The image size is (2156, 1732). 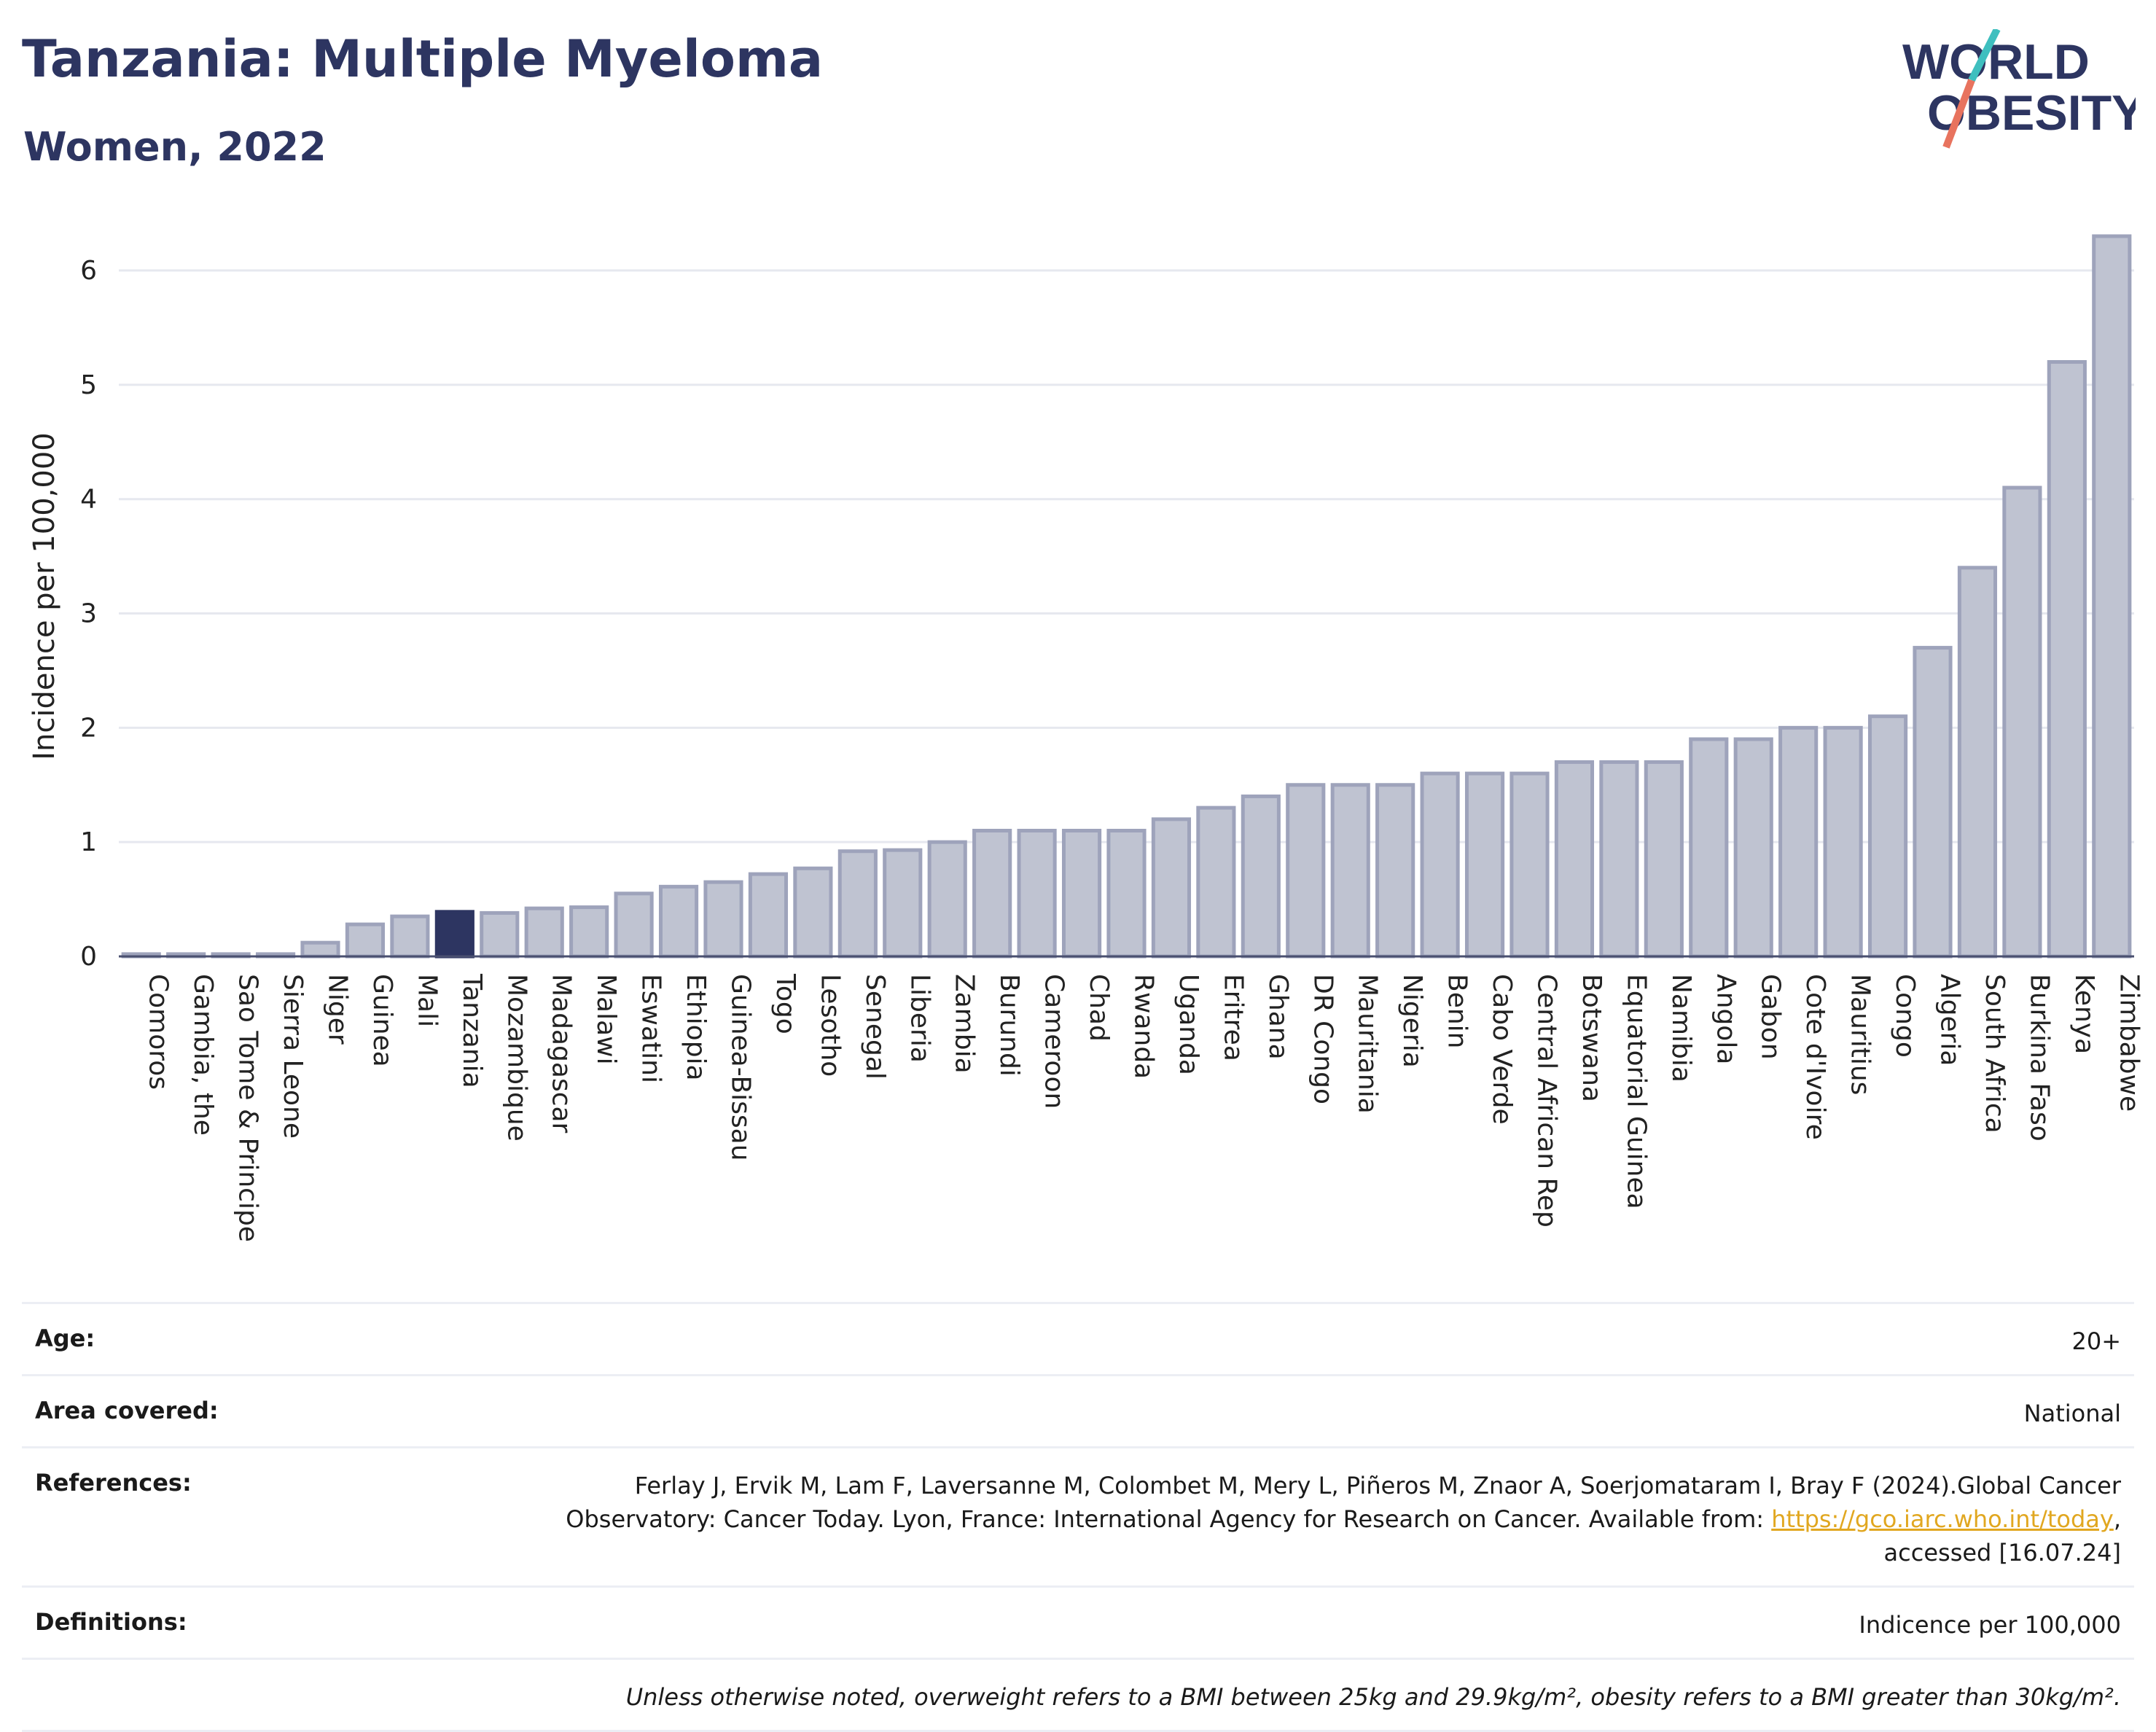 What do you see at coordinates (111, 1622) in the screenshot?
I see `definitions-label: Definitions:` at bounding box center [111, 1622].